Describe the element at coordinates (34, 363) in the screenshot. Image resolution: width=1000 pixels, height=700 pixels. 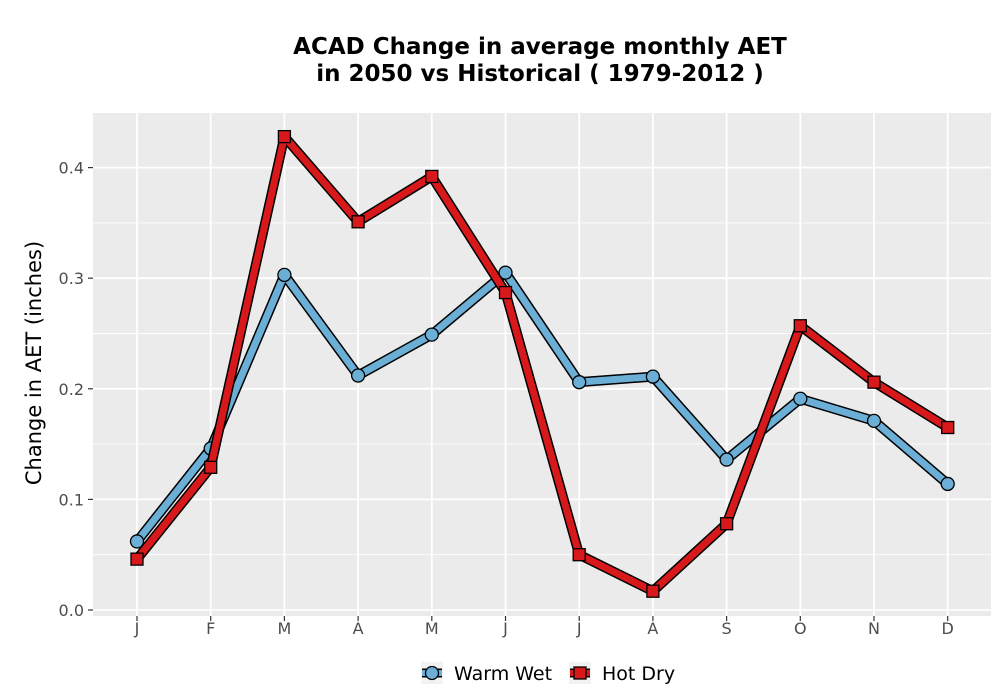
I see `y-axis-title: Change in AET (inches)` at that location.